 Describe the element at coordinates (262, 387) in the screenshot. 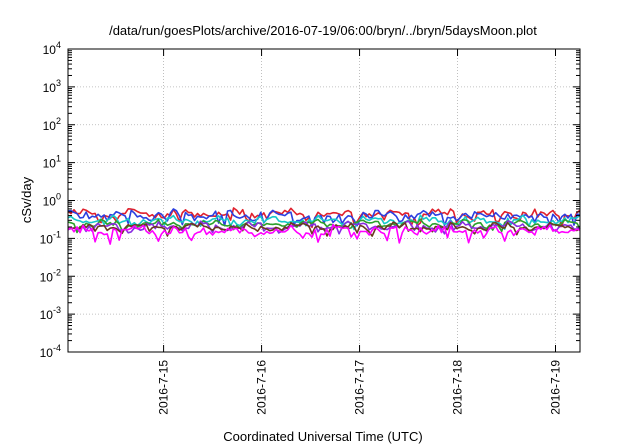

I see `x-tick-label: 2016-7-16` at that location.